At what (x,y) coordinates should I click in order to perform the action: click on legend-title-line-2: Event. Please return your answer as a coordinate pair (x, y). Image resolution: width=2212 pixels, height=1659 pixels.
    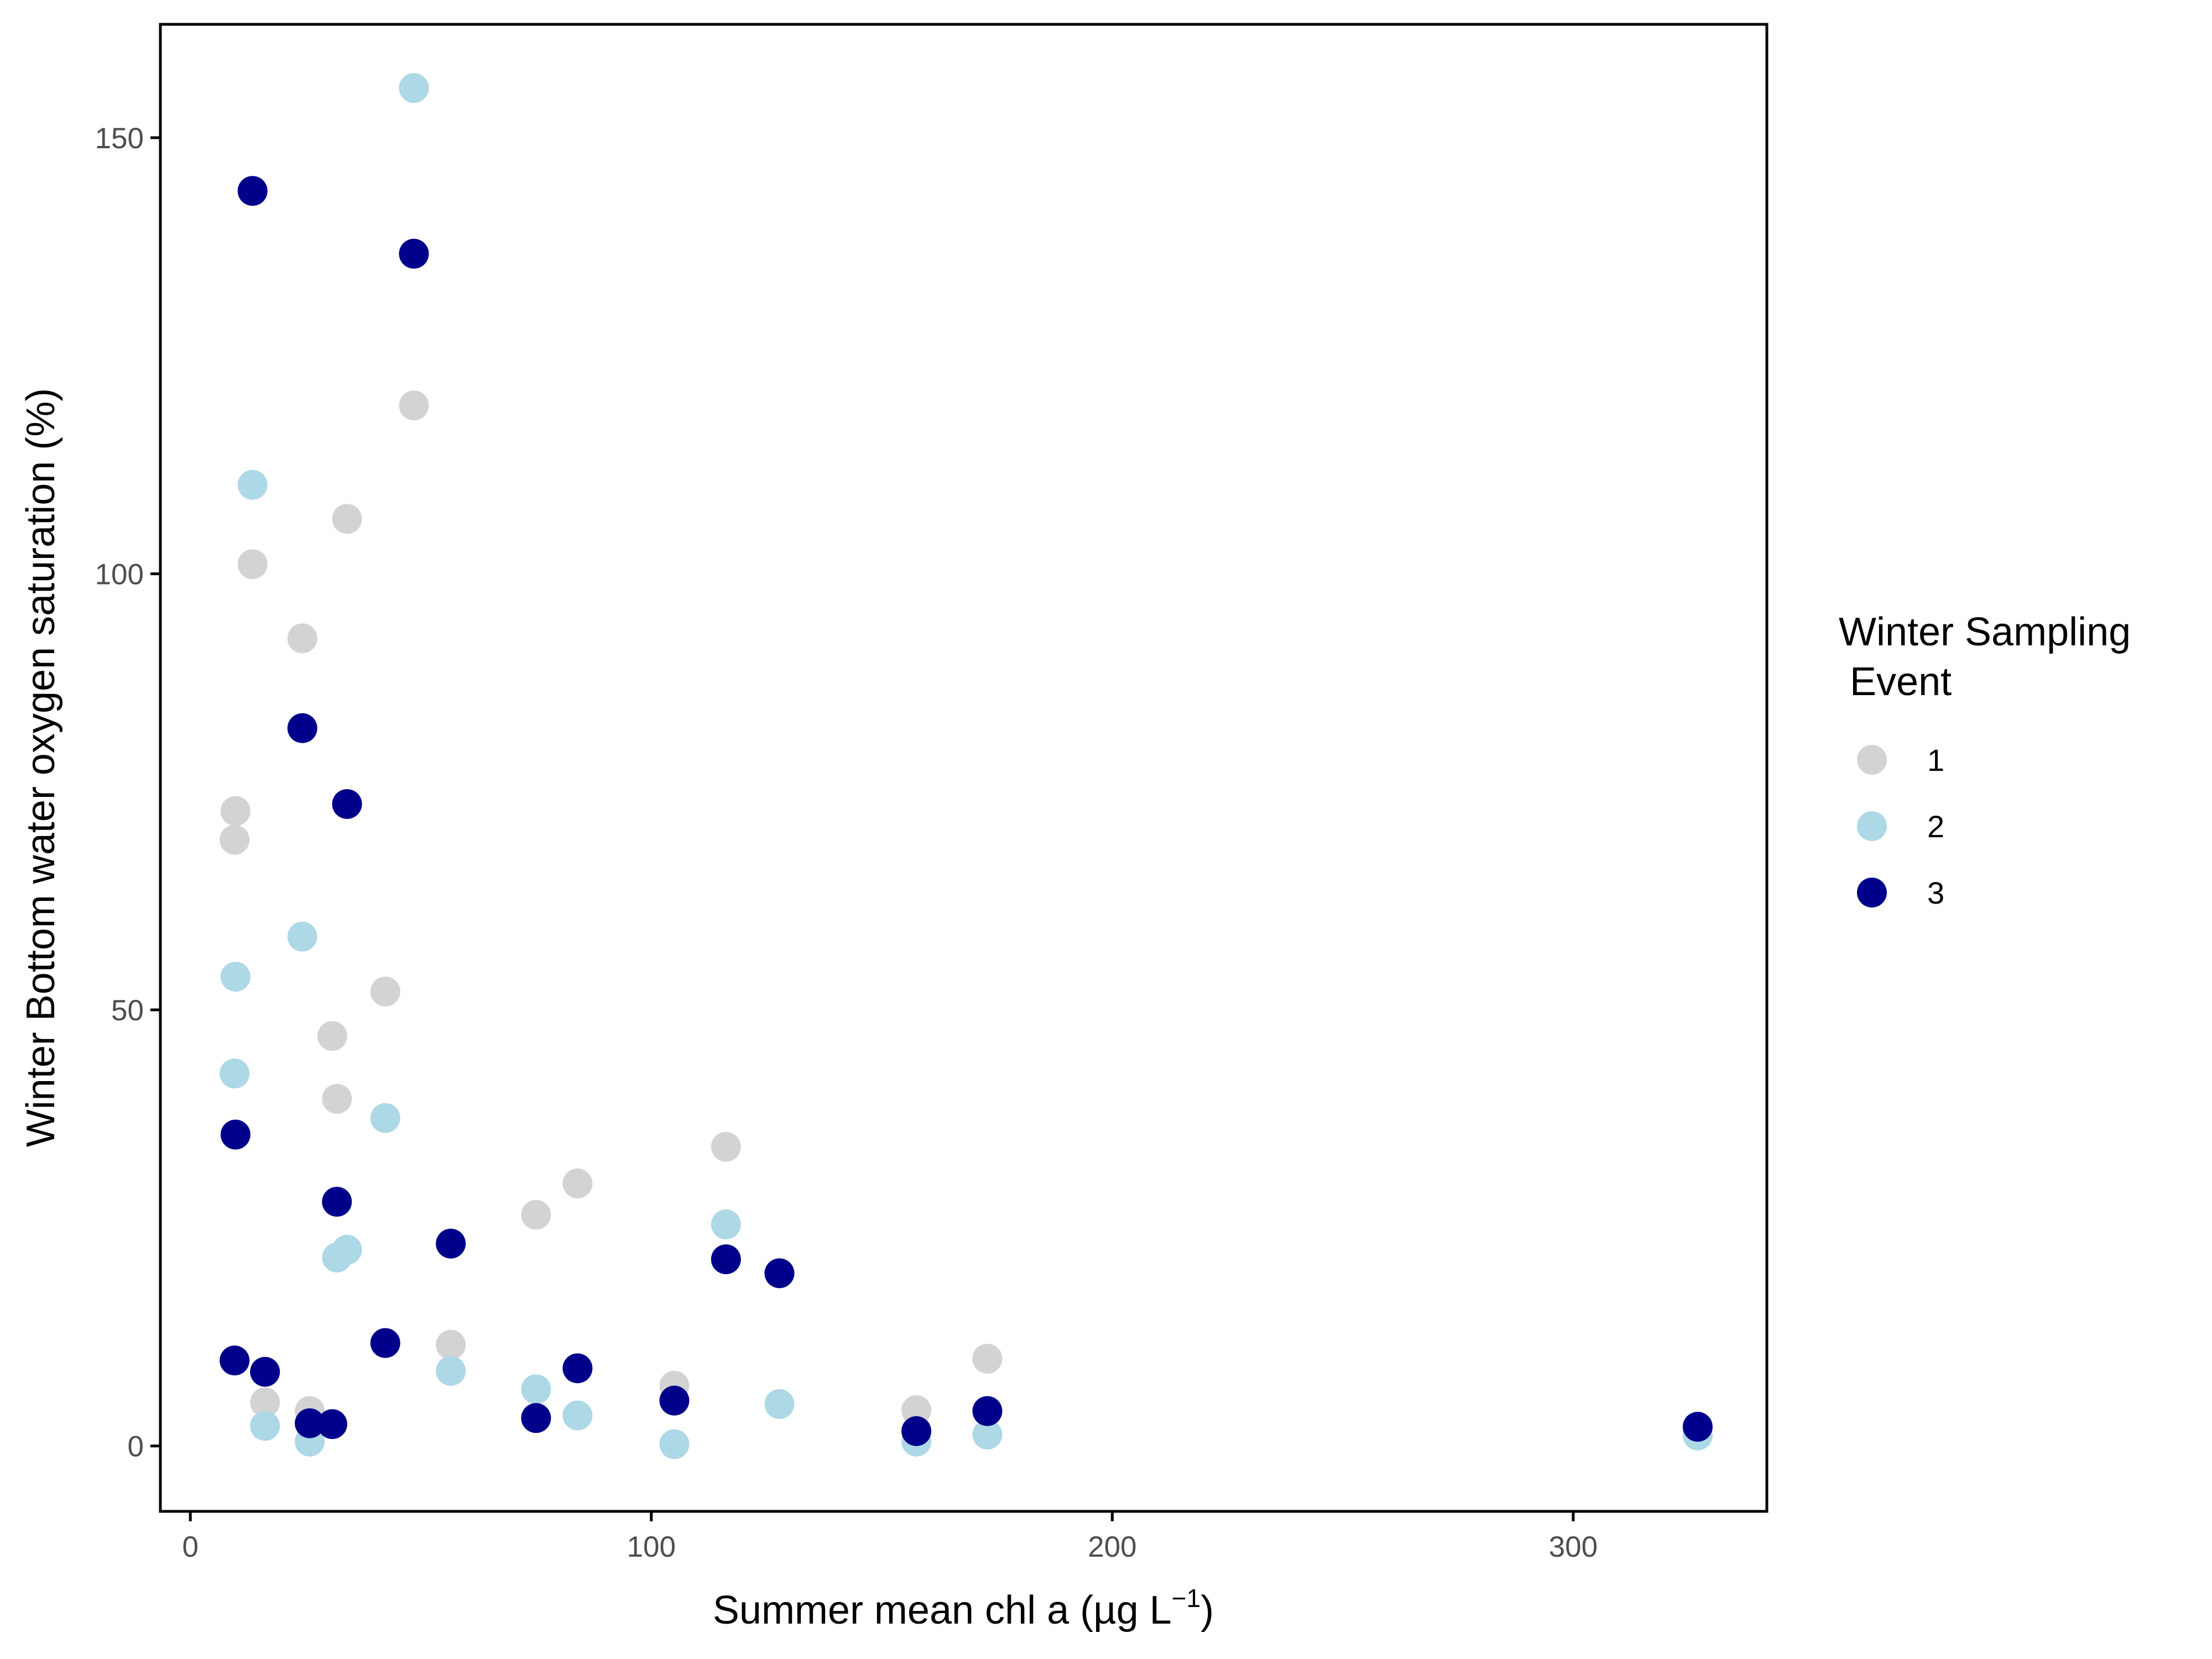
    Looking at the image, I should click on (1896, 682).